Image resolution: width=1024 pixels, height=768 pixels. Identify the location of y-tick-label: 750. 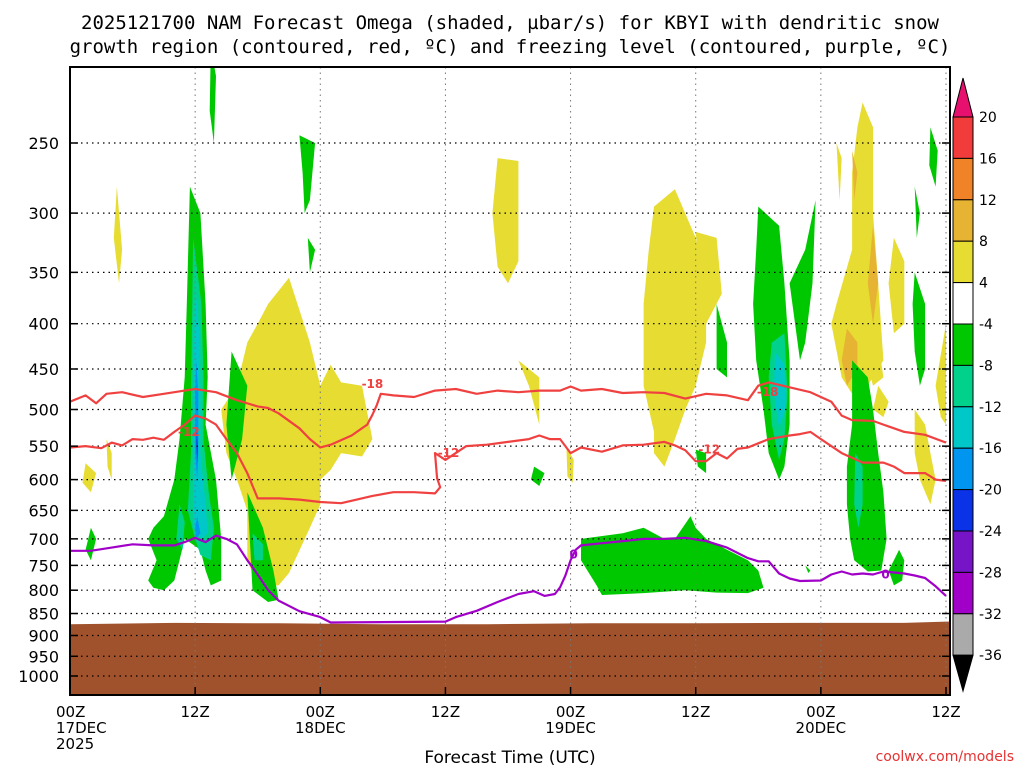
(43, 565).